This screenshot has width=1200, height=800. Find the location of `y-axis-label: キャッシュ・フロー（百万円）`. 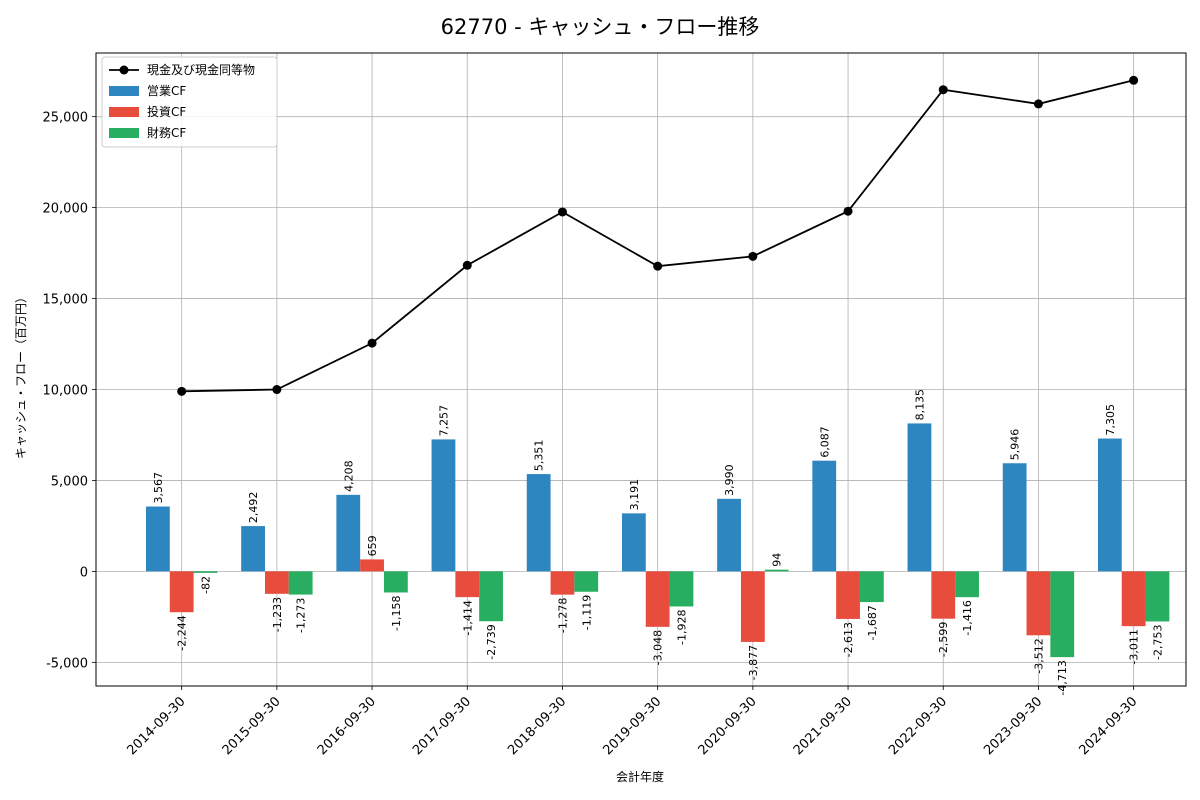

y-axis-label: キャッシュ・フロー（百万円） is located at coordinates (21, 375).